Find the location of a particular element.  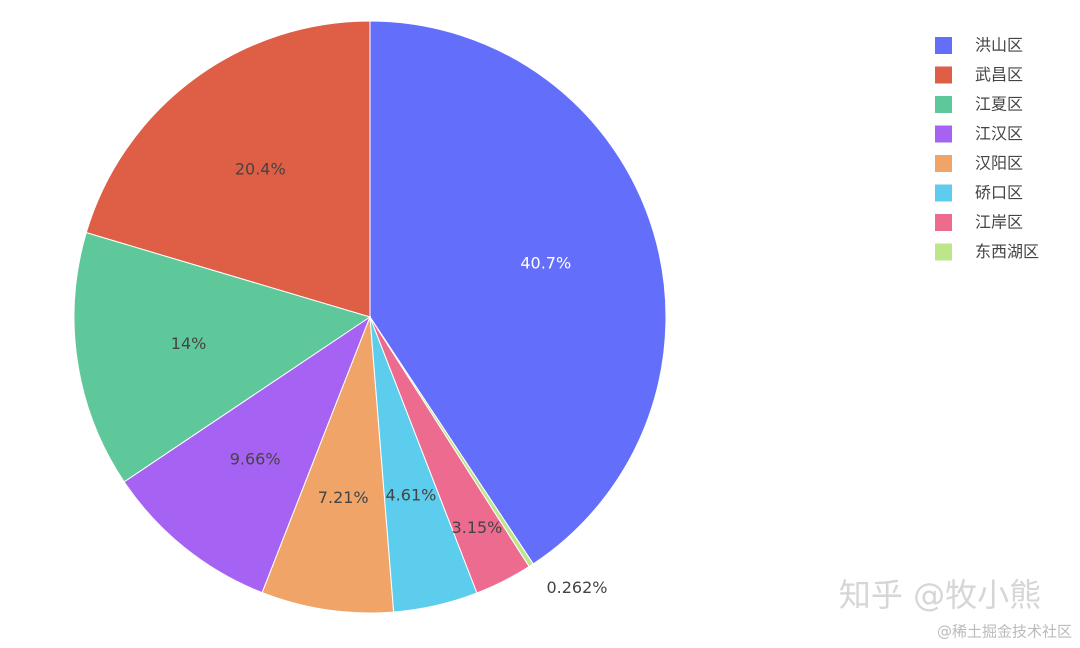

legend-label: 武昌区 is located at coordinates (999, 74).